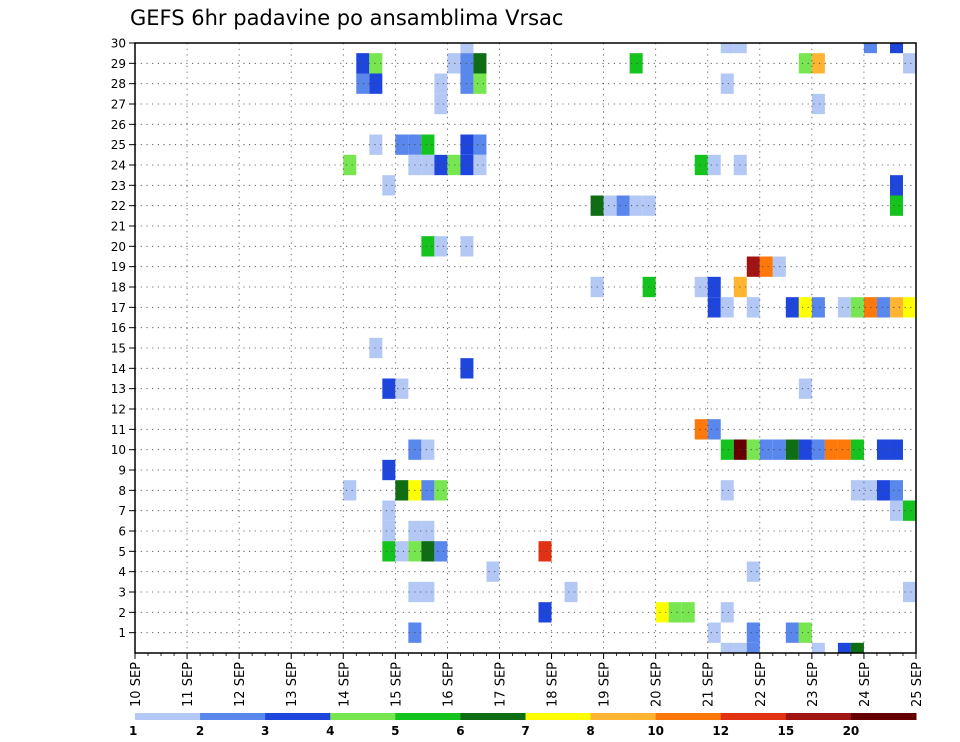 This screenshot has height=742, width=960. Describe the element at coordinates (657, 684) in the screenshot. I see `x-tick-label: 20 SEP` at that location.